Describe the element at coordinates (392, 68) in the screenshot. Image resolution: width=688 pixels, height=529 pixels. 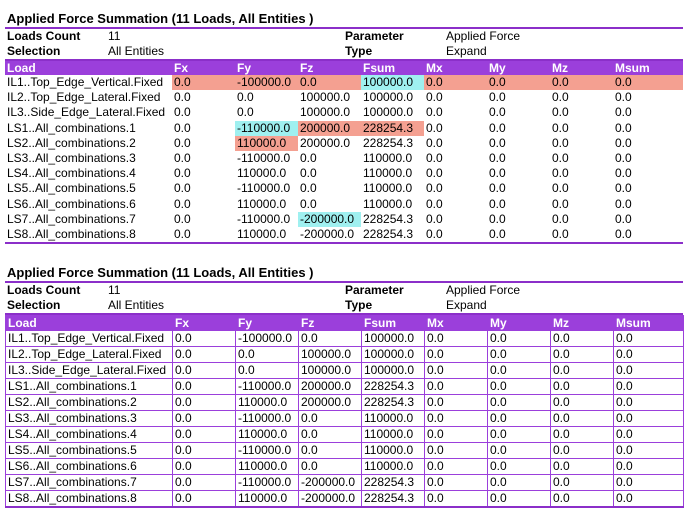
I see `column-header-fsum: Fsum` at that location.